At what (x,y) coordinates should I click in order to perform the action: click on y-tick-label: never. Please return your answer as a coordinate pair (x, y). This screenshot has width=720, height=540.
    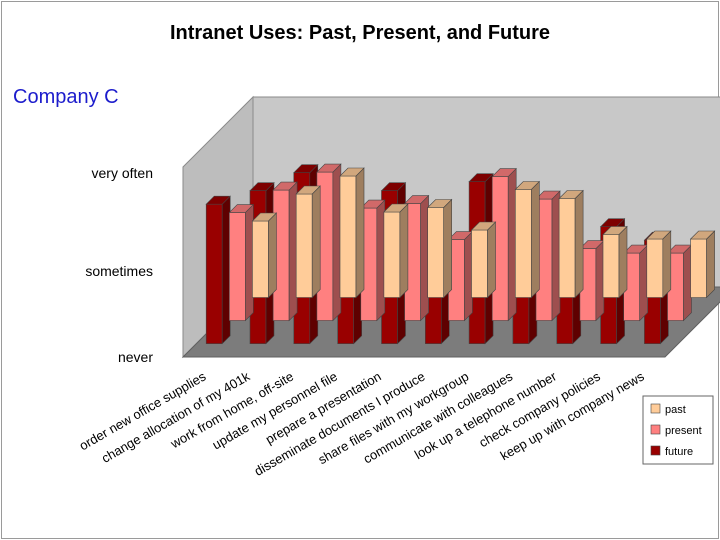
    Looking at the image, I should click on (135, 357).